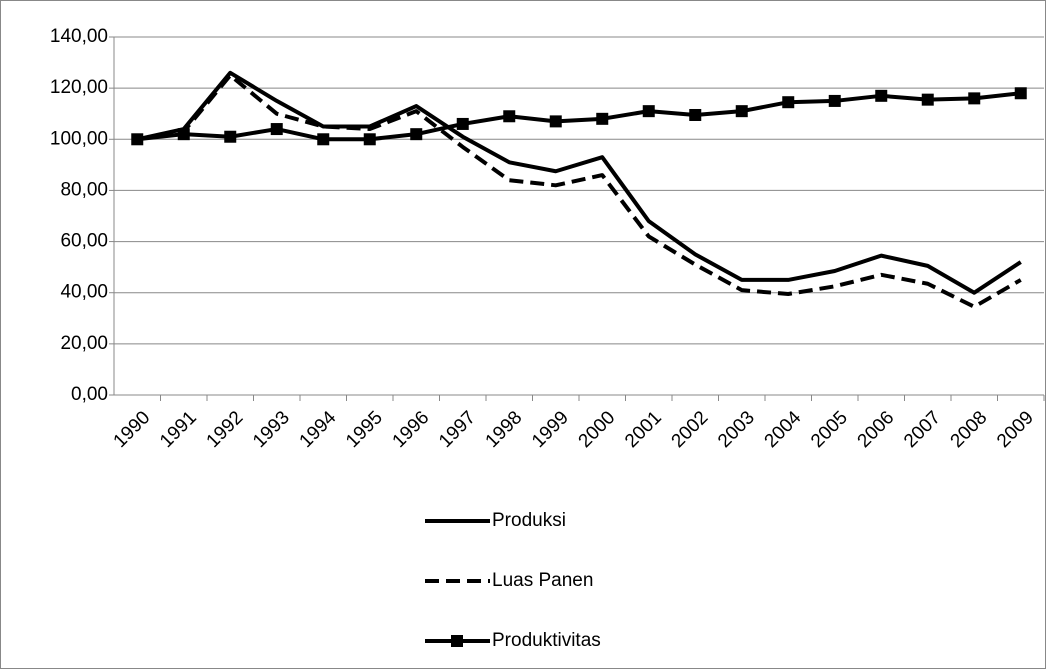  What do you see at coordinates (542, 580) in the screenshot?
I see `legend-label: Luas Panen` at bounding box center [542, 580].